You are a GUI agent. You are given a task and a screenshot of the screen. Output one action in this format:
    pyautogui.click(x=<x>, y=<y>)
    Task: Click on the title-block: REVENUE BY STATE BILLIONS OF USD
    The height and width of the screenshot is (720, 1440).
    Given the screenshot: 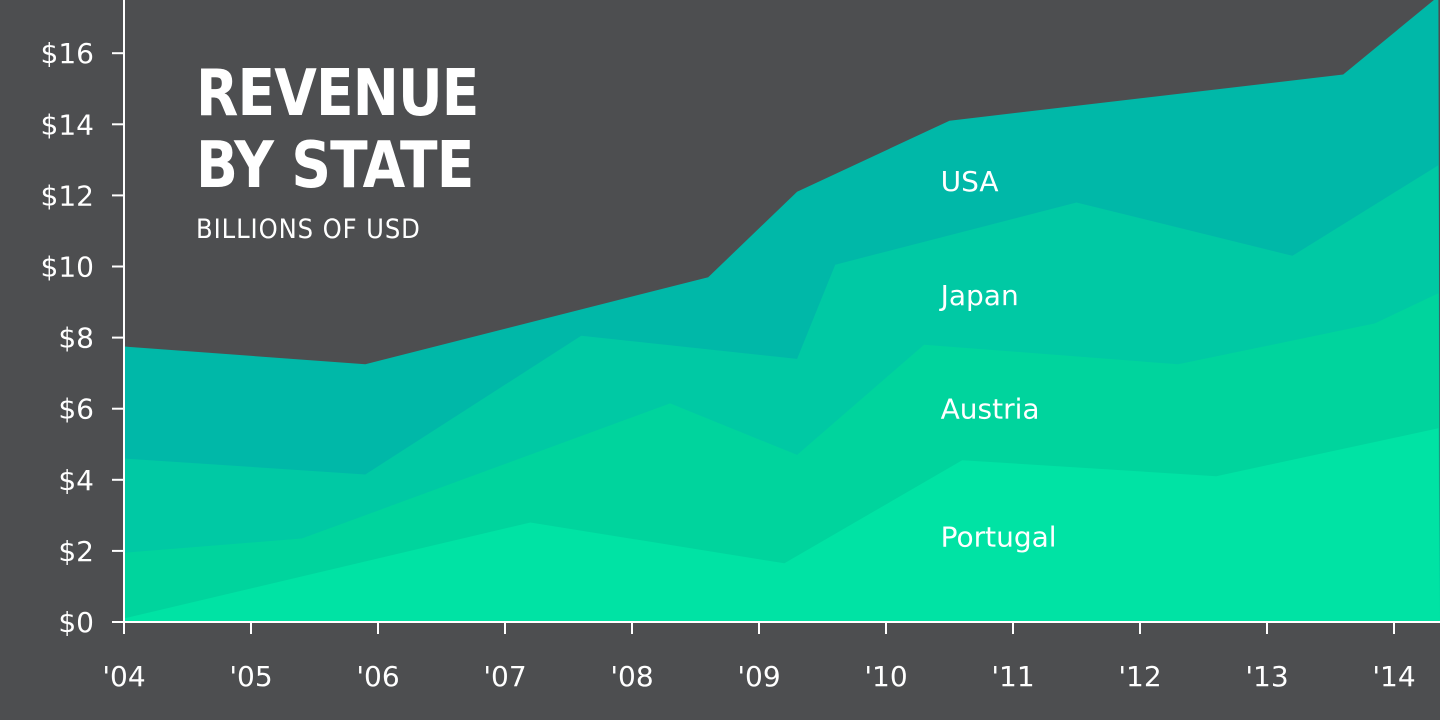 What is the action you would take?
    pyautogui.click(x=360, y=151)
    